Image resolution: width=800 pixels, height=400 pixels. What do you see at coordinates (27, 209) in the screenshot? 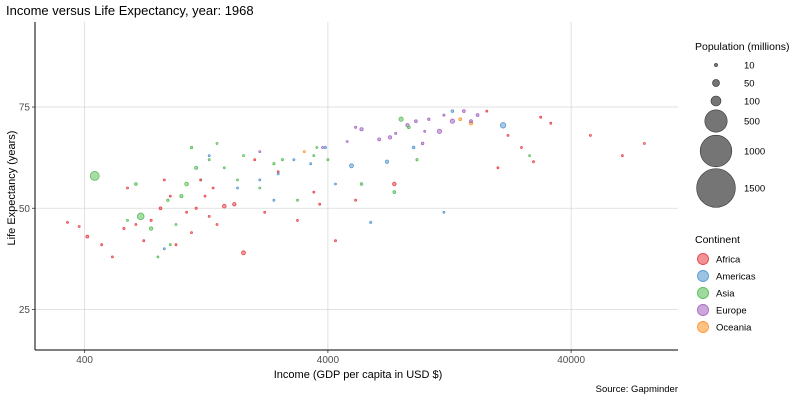
I see `y-ticks: 25 50 75` at bounding box center [27, 209].